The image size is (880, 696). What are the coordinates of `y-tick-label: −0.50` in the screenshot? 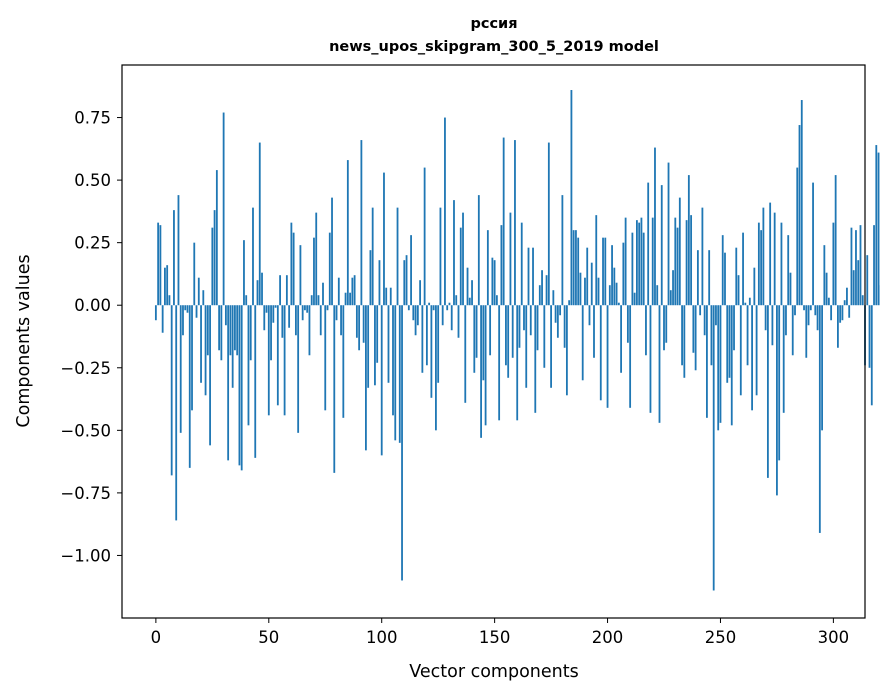 It's located at (85, 430).